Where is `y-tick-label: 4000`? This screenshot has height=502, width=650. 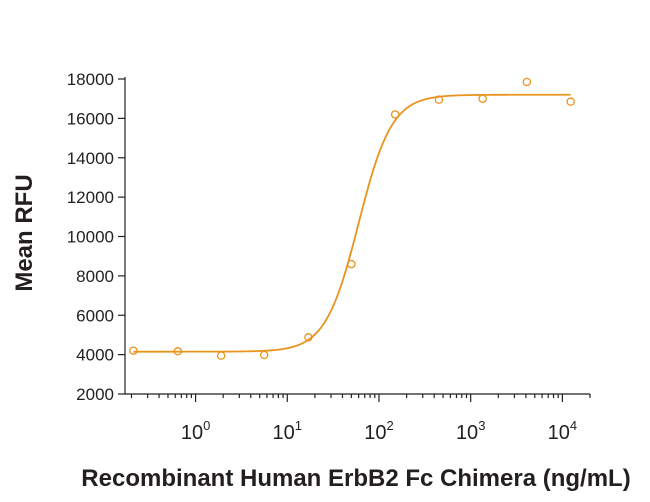 y-tick-label: 4000 is located at coordinates (95, 355).